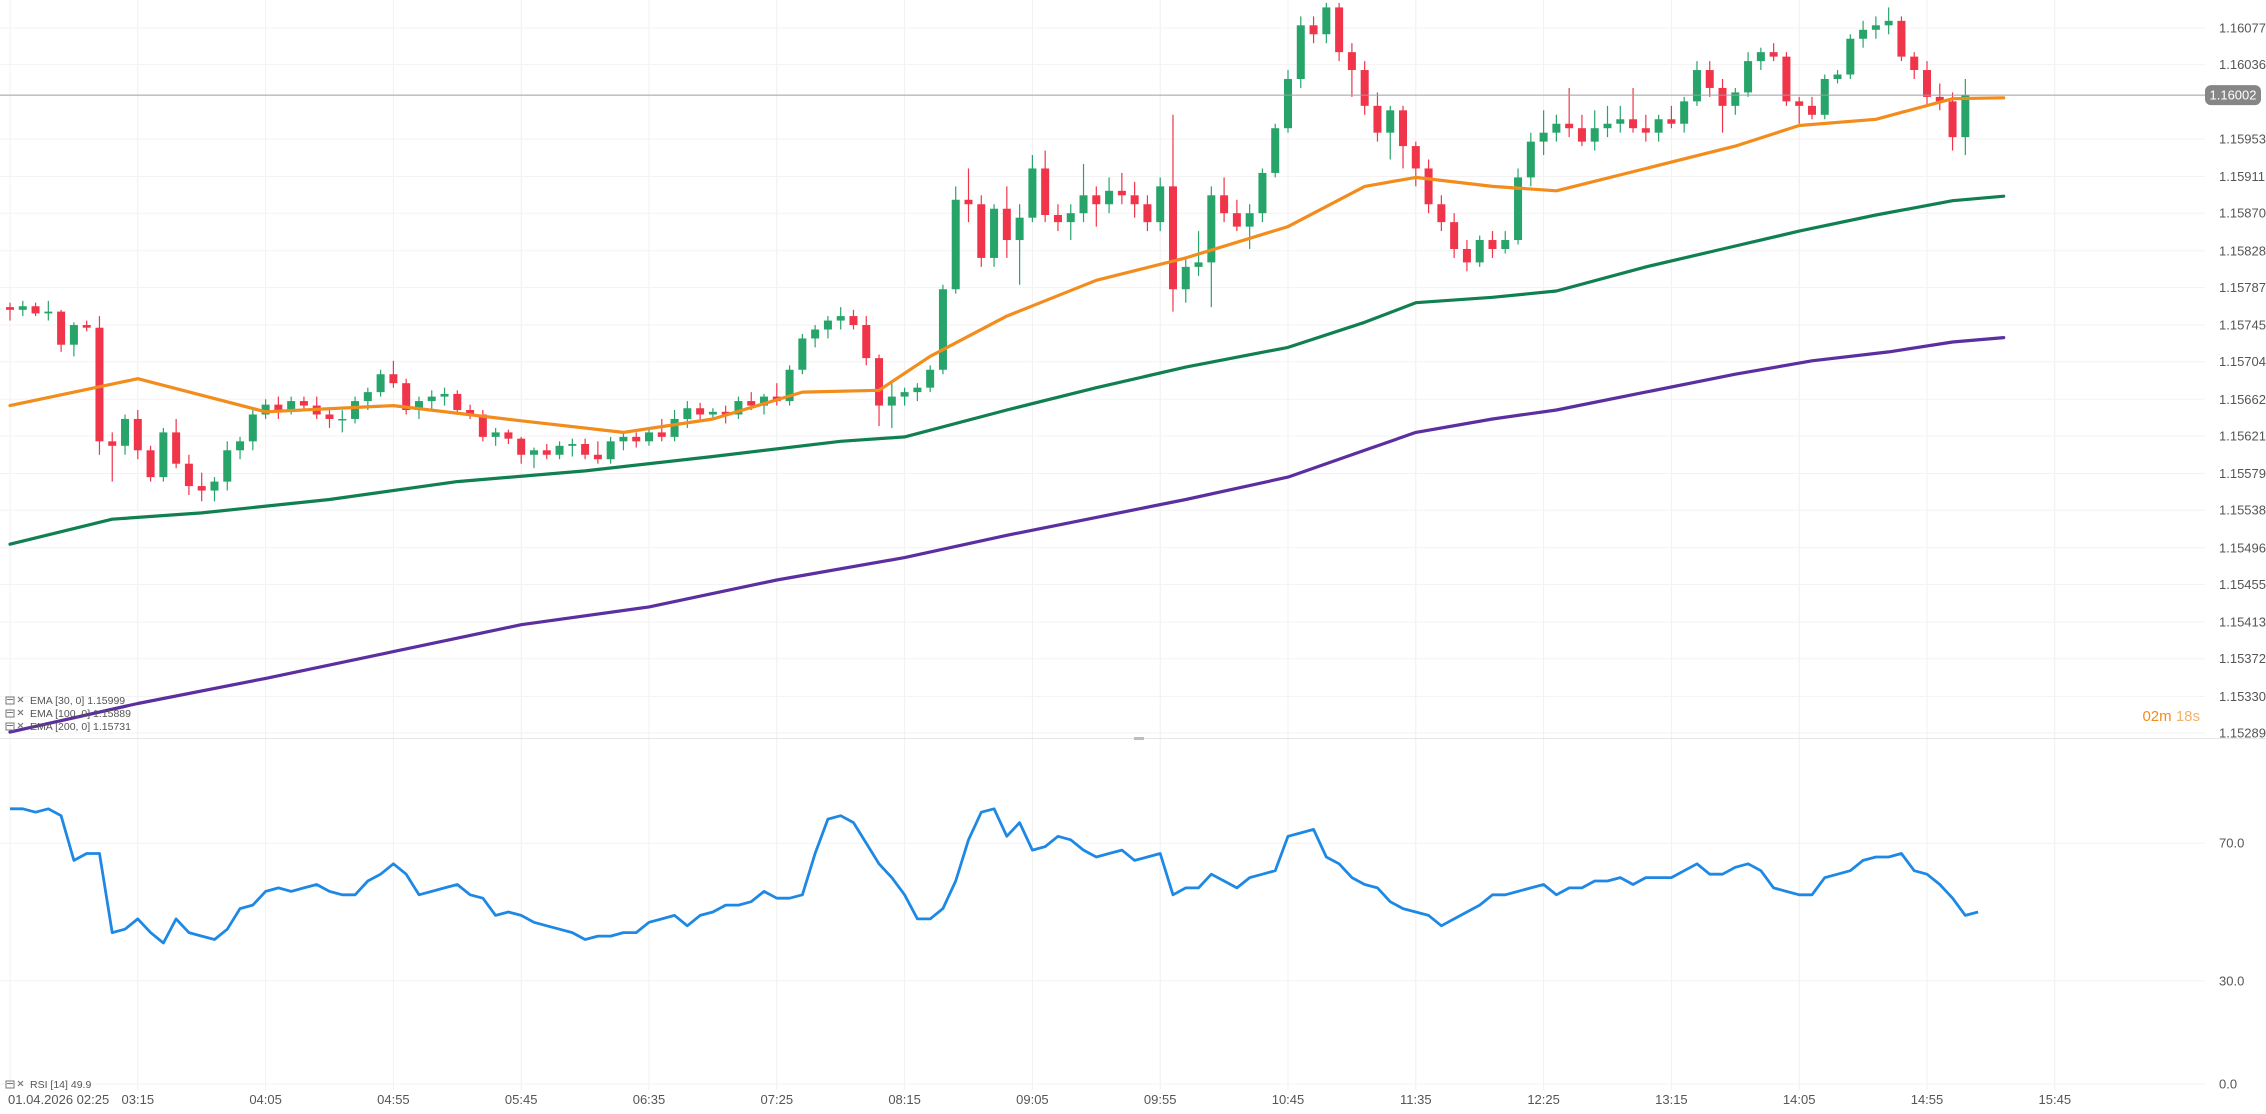 The width and height of the screenshot is (2266, 1114). I want to click on price-tick-label: 1.15579, so click(2242, 473).